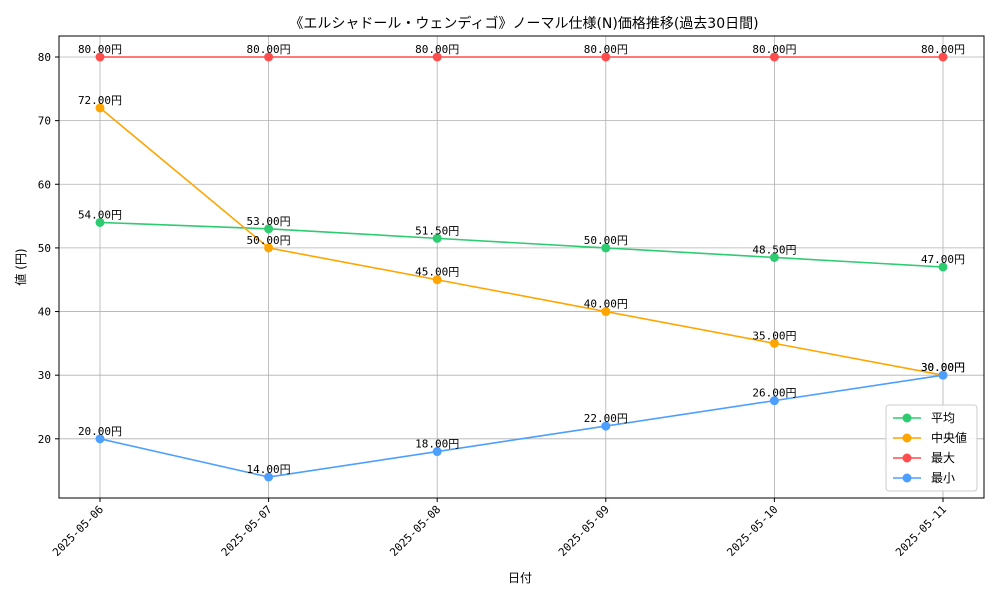  What do you see at coordinates (44, 184) in the screenshot?
I see `y-tick-label: 60` at bounding box center [44, 184].